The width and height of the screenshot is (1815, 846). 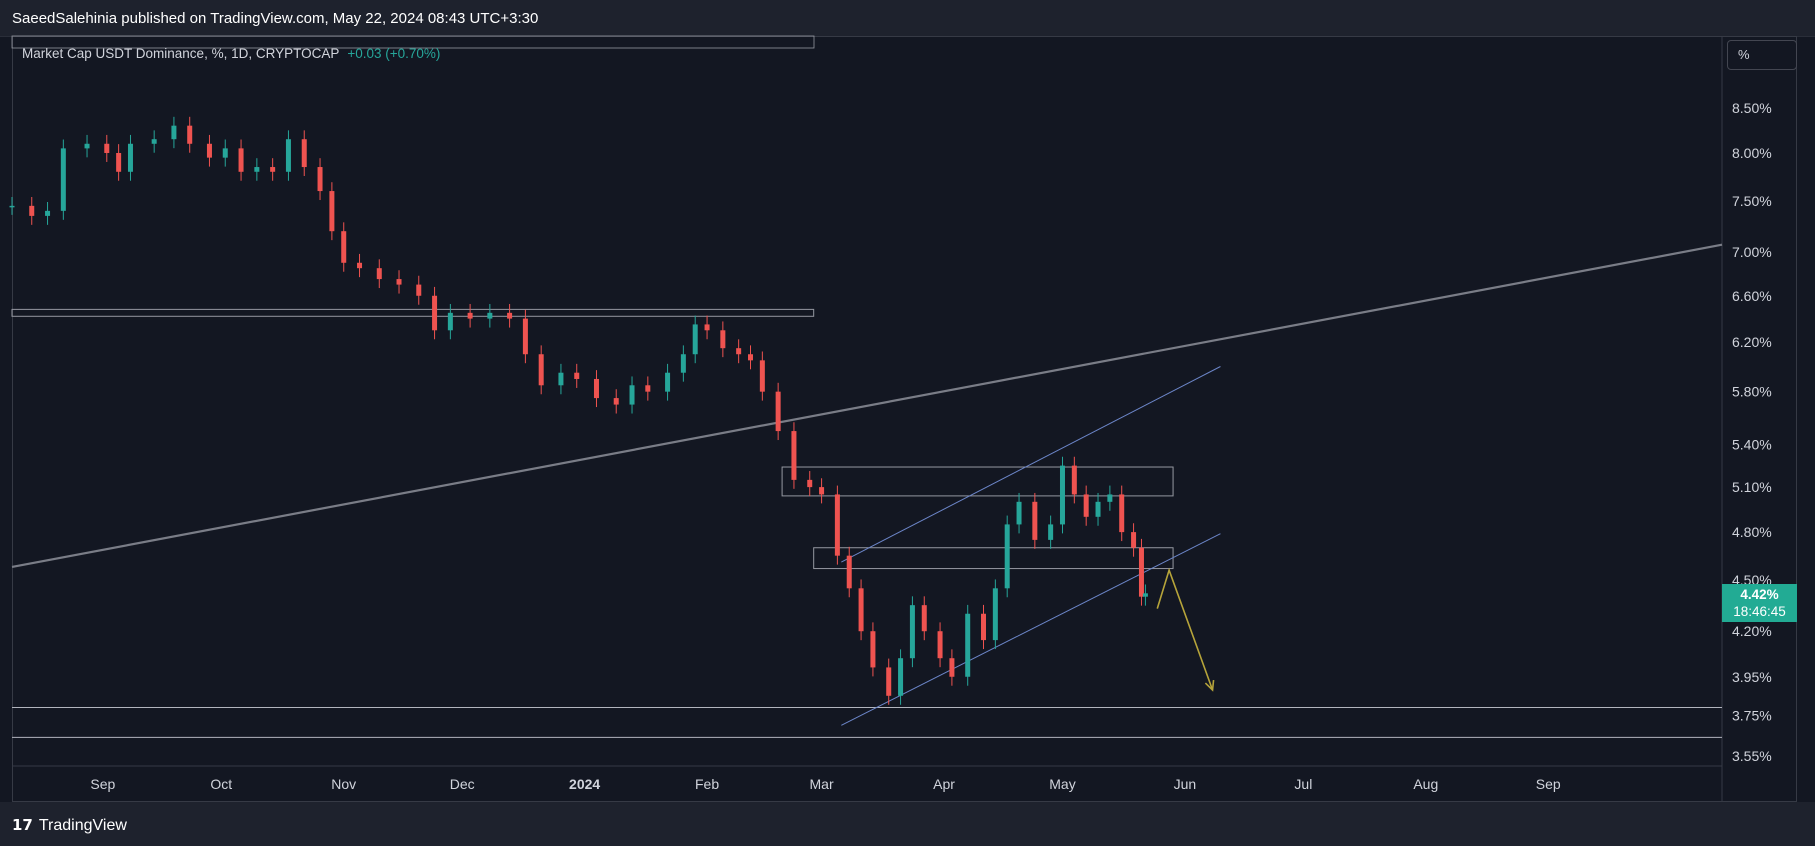 What do you see at coordinates (1185, 629) in the screenshot?
I see `projection-arrow` at bounding box center [1185, 629].